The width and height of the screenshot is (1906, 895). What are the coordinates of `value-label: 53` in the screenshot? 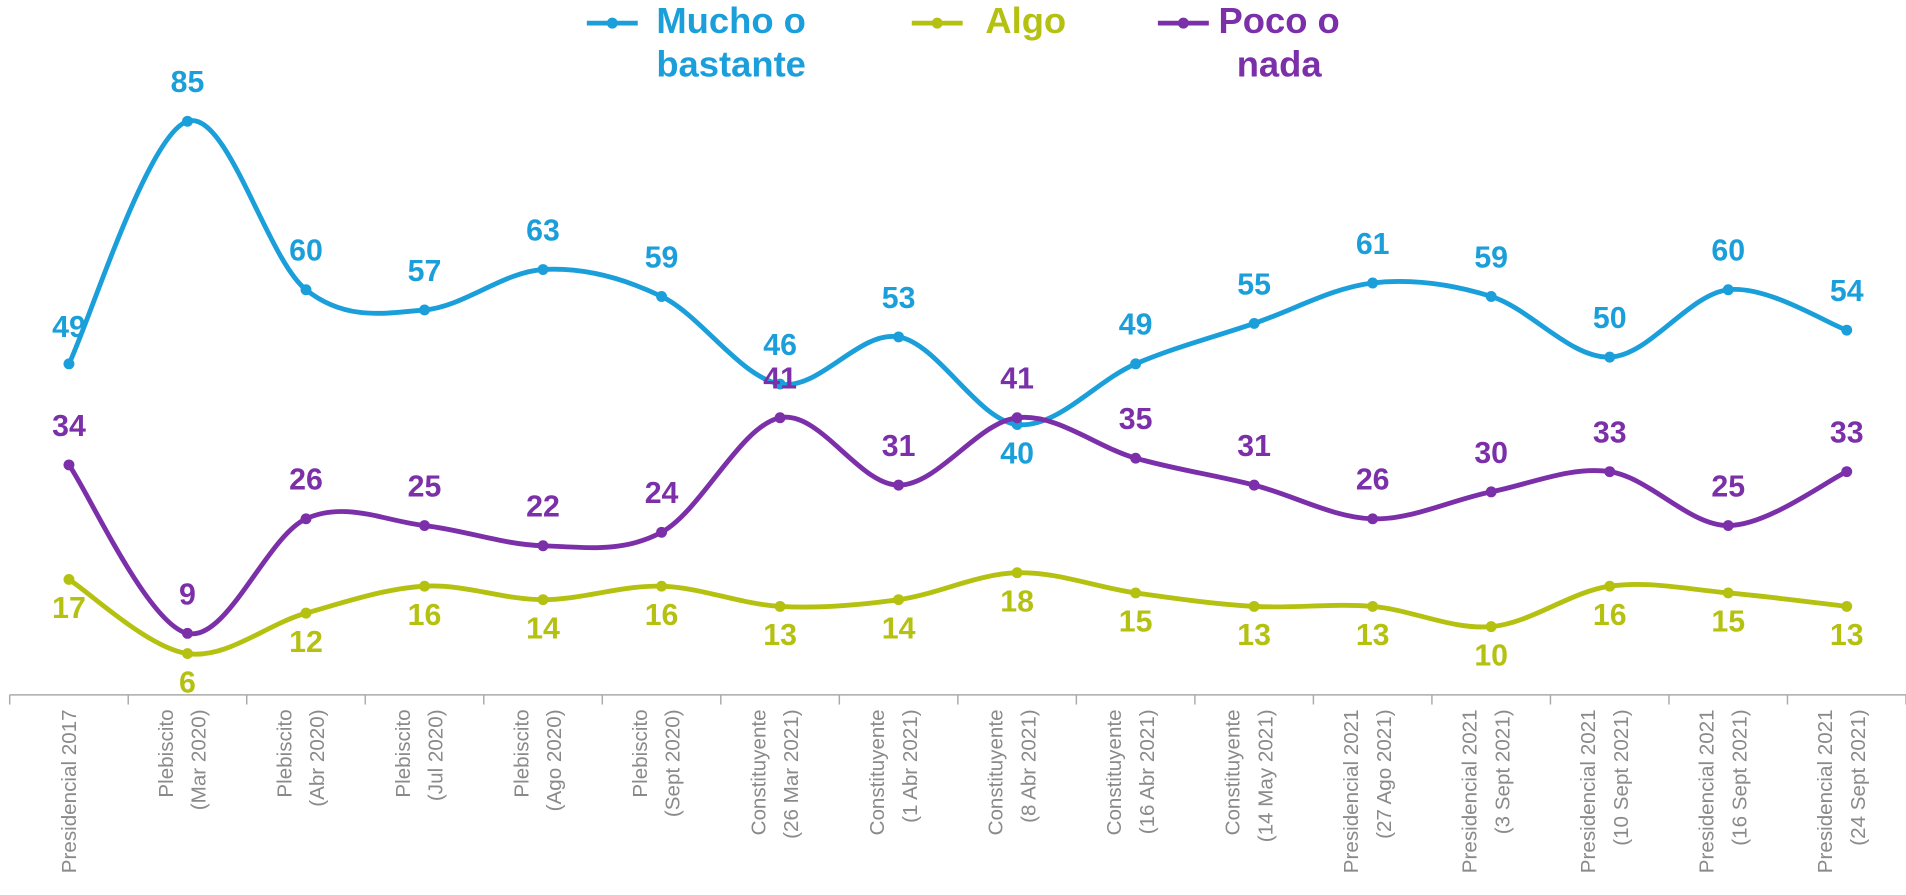 It's located at (899, 298).